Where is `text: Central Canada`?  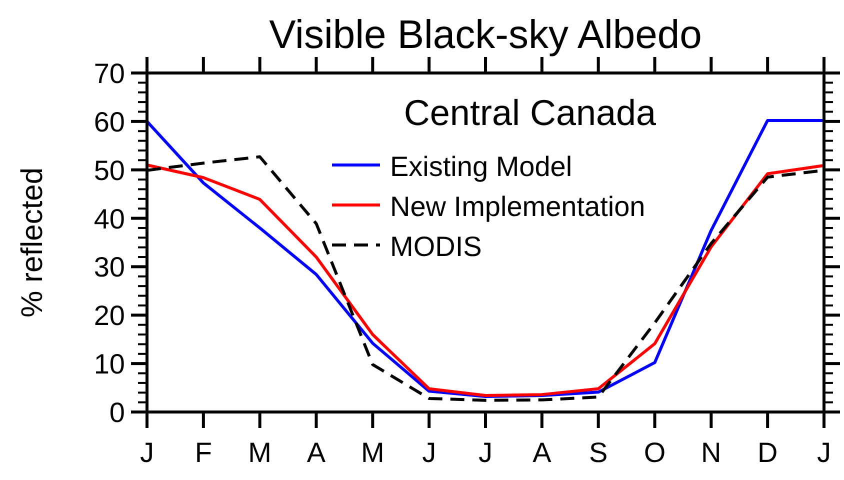 text: Central Canada is located at coordinates (531, 112).